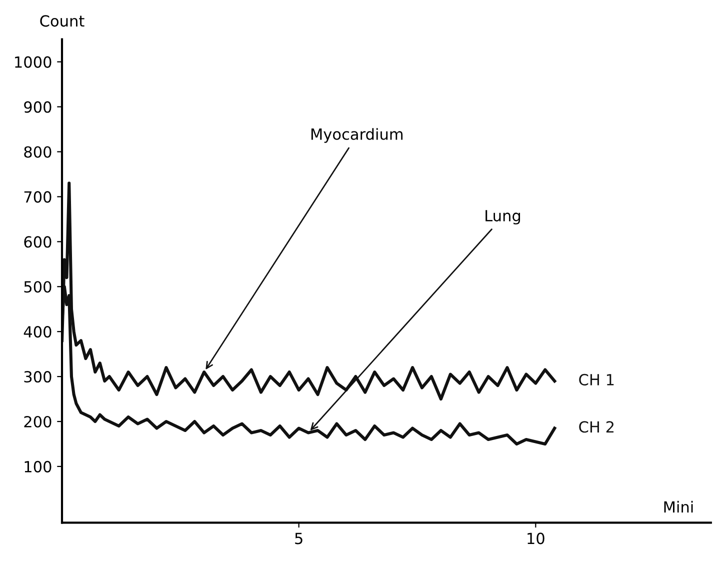 The height and width of the screenshot is (562, 721). Describe the element at coordinates (38, 197) in the screenshot. I see `y-tick-label: 700` at that location.